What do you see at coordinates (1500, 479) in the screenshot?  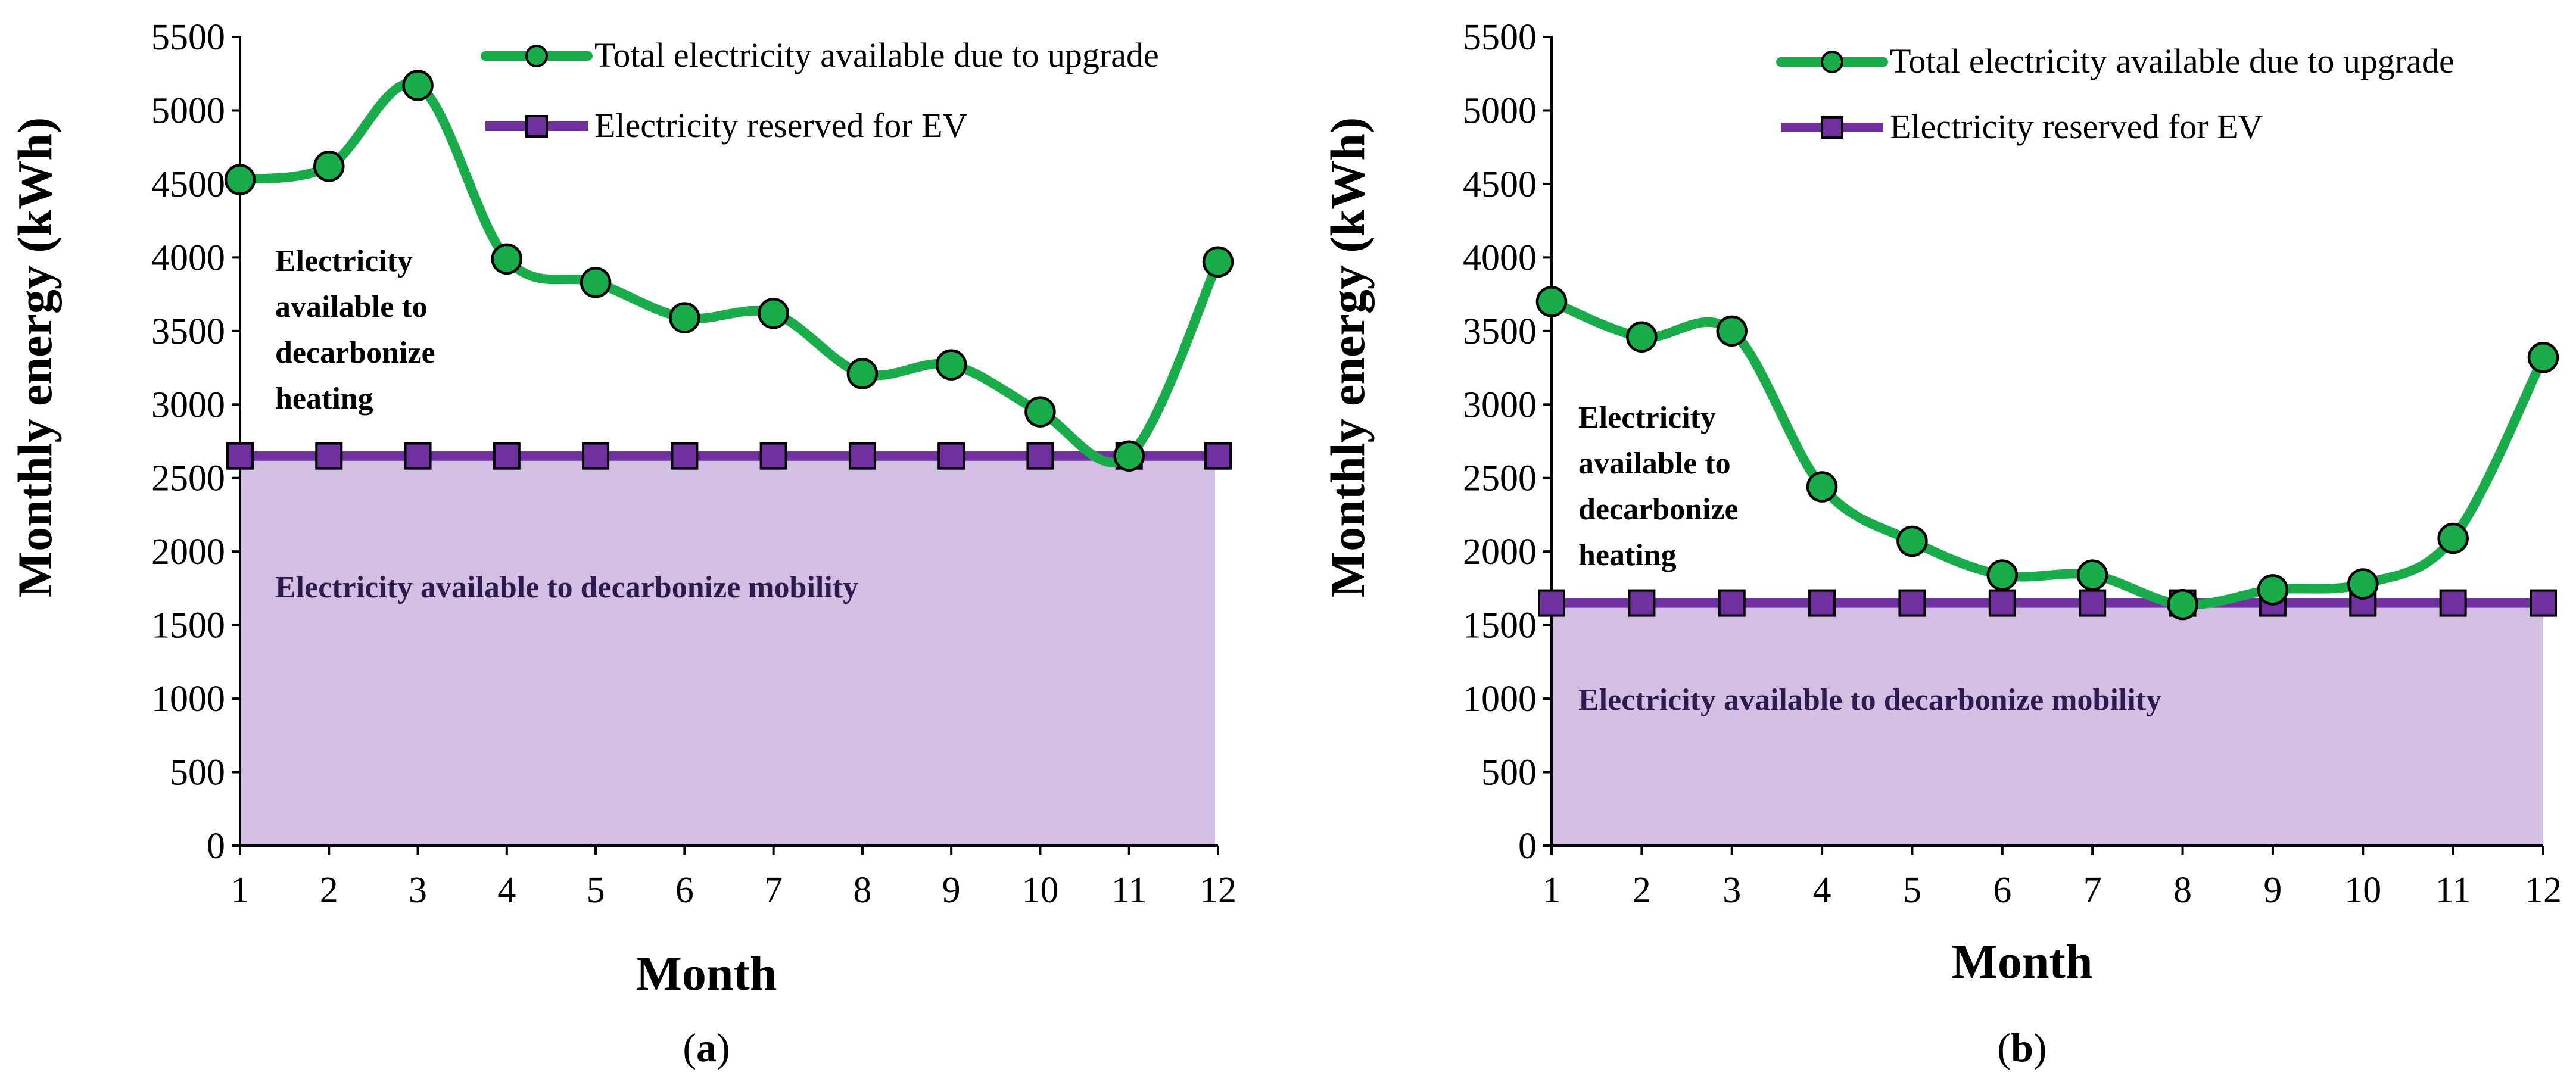 I see `panel-b-y-tick-label: 2500` at bounding box center [1500, 479].